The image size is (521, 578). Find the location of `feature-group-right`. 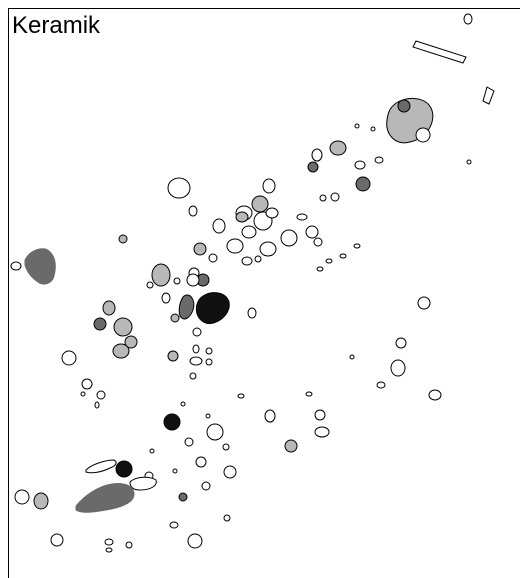

feature-group-right is located at coordinates (339, 374).